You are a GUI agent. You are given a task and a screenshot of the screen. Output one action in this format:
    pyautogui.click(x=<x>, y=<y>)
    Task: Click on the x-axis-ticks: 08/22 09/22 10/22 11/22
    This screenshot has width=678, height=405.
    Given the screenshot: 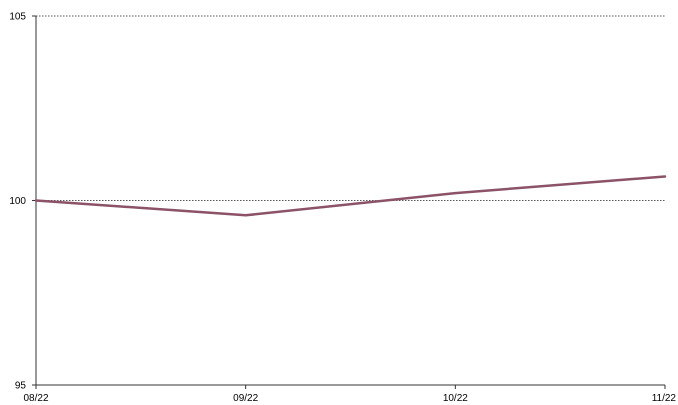 What is the action you would take?
    pyautogui.click(x=349, y=394)
    